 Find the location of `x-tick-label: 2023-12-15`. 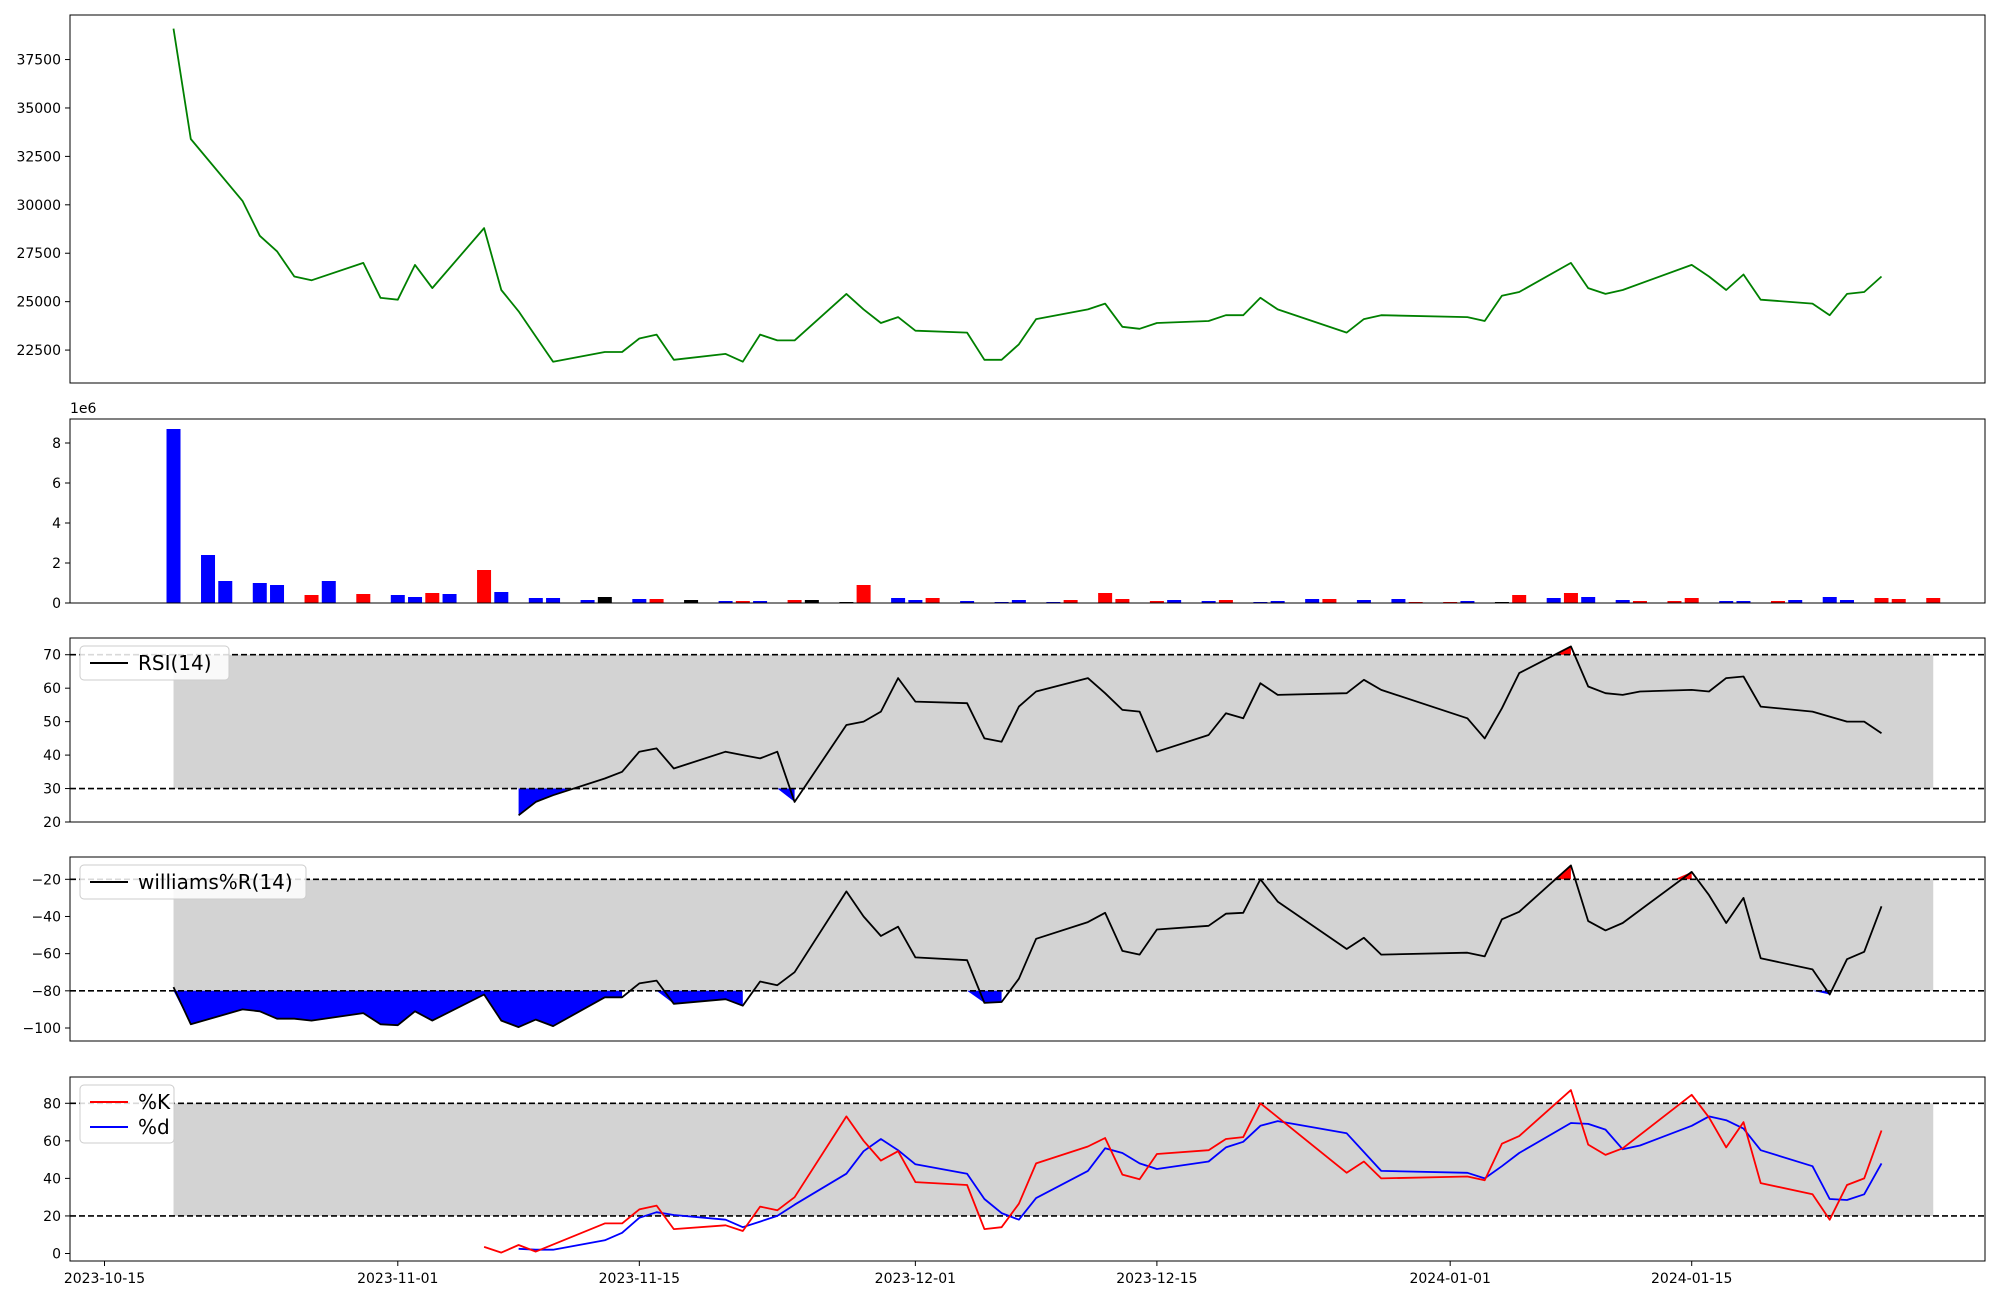

x-tick-label: 2023-12-15 is located at coordinates (1156, 1279).